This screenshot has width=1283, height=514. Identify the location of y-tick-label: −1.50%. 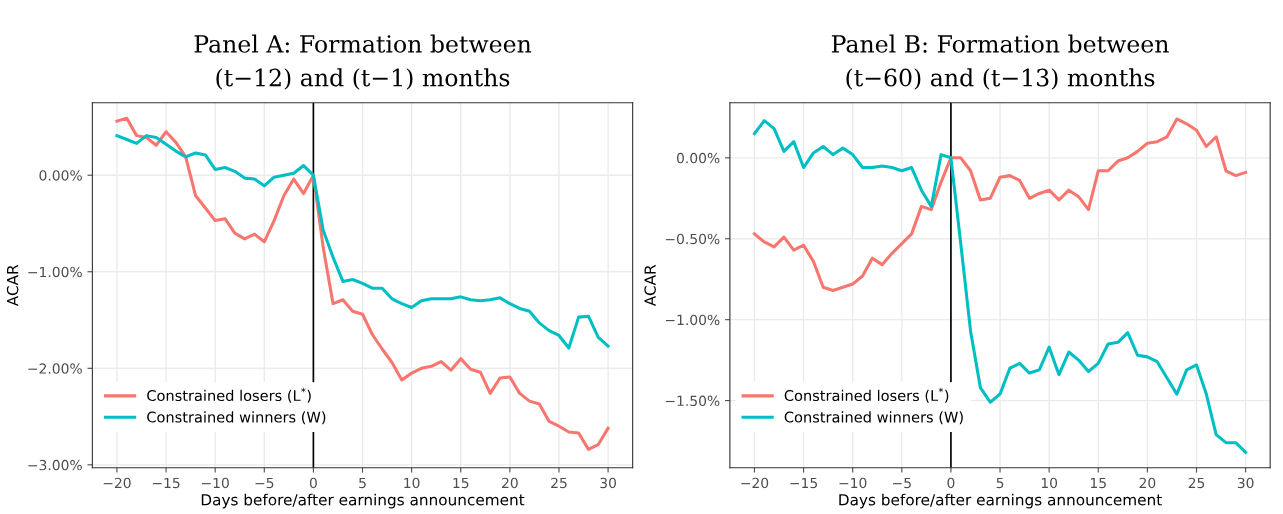
(692, 401).